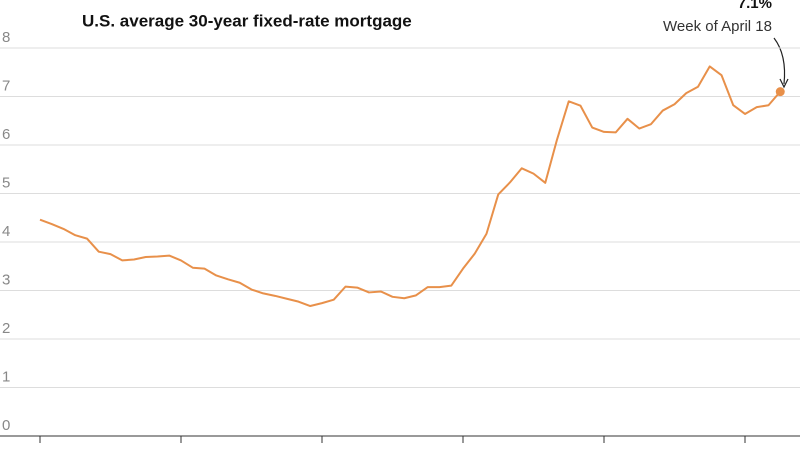 Image resolution: width=800 pixels, height=450 pixels. Describe the element at coordinates (6, 85) in the screenshot. I see `y-tick-label: 7` at that location.